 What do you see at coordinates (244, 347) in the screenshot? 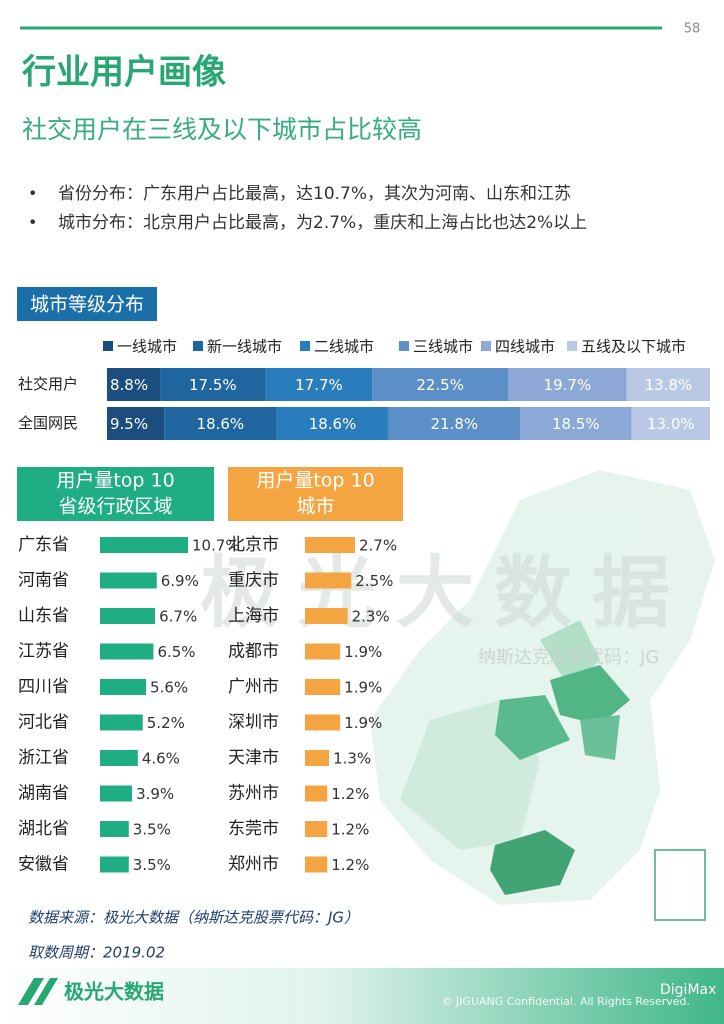
I see `legend-label: 新一线城市` at bounding box center [244, 347].